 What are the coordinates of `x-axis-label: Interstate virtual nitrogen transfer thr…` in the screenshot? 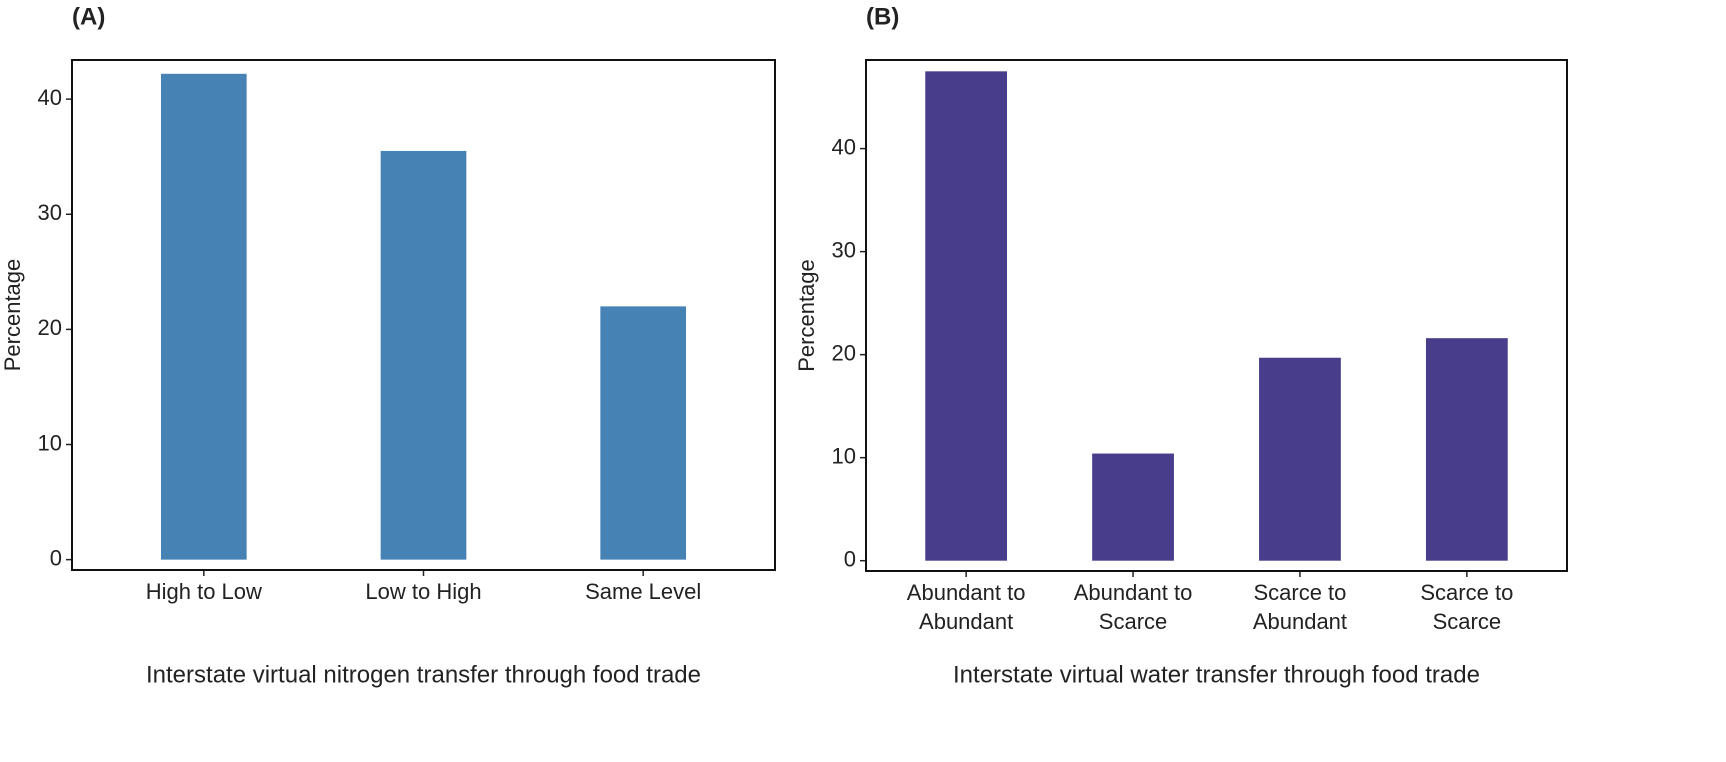 It's located at (423, 674).